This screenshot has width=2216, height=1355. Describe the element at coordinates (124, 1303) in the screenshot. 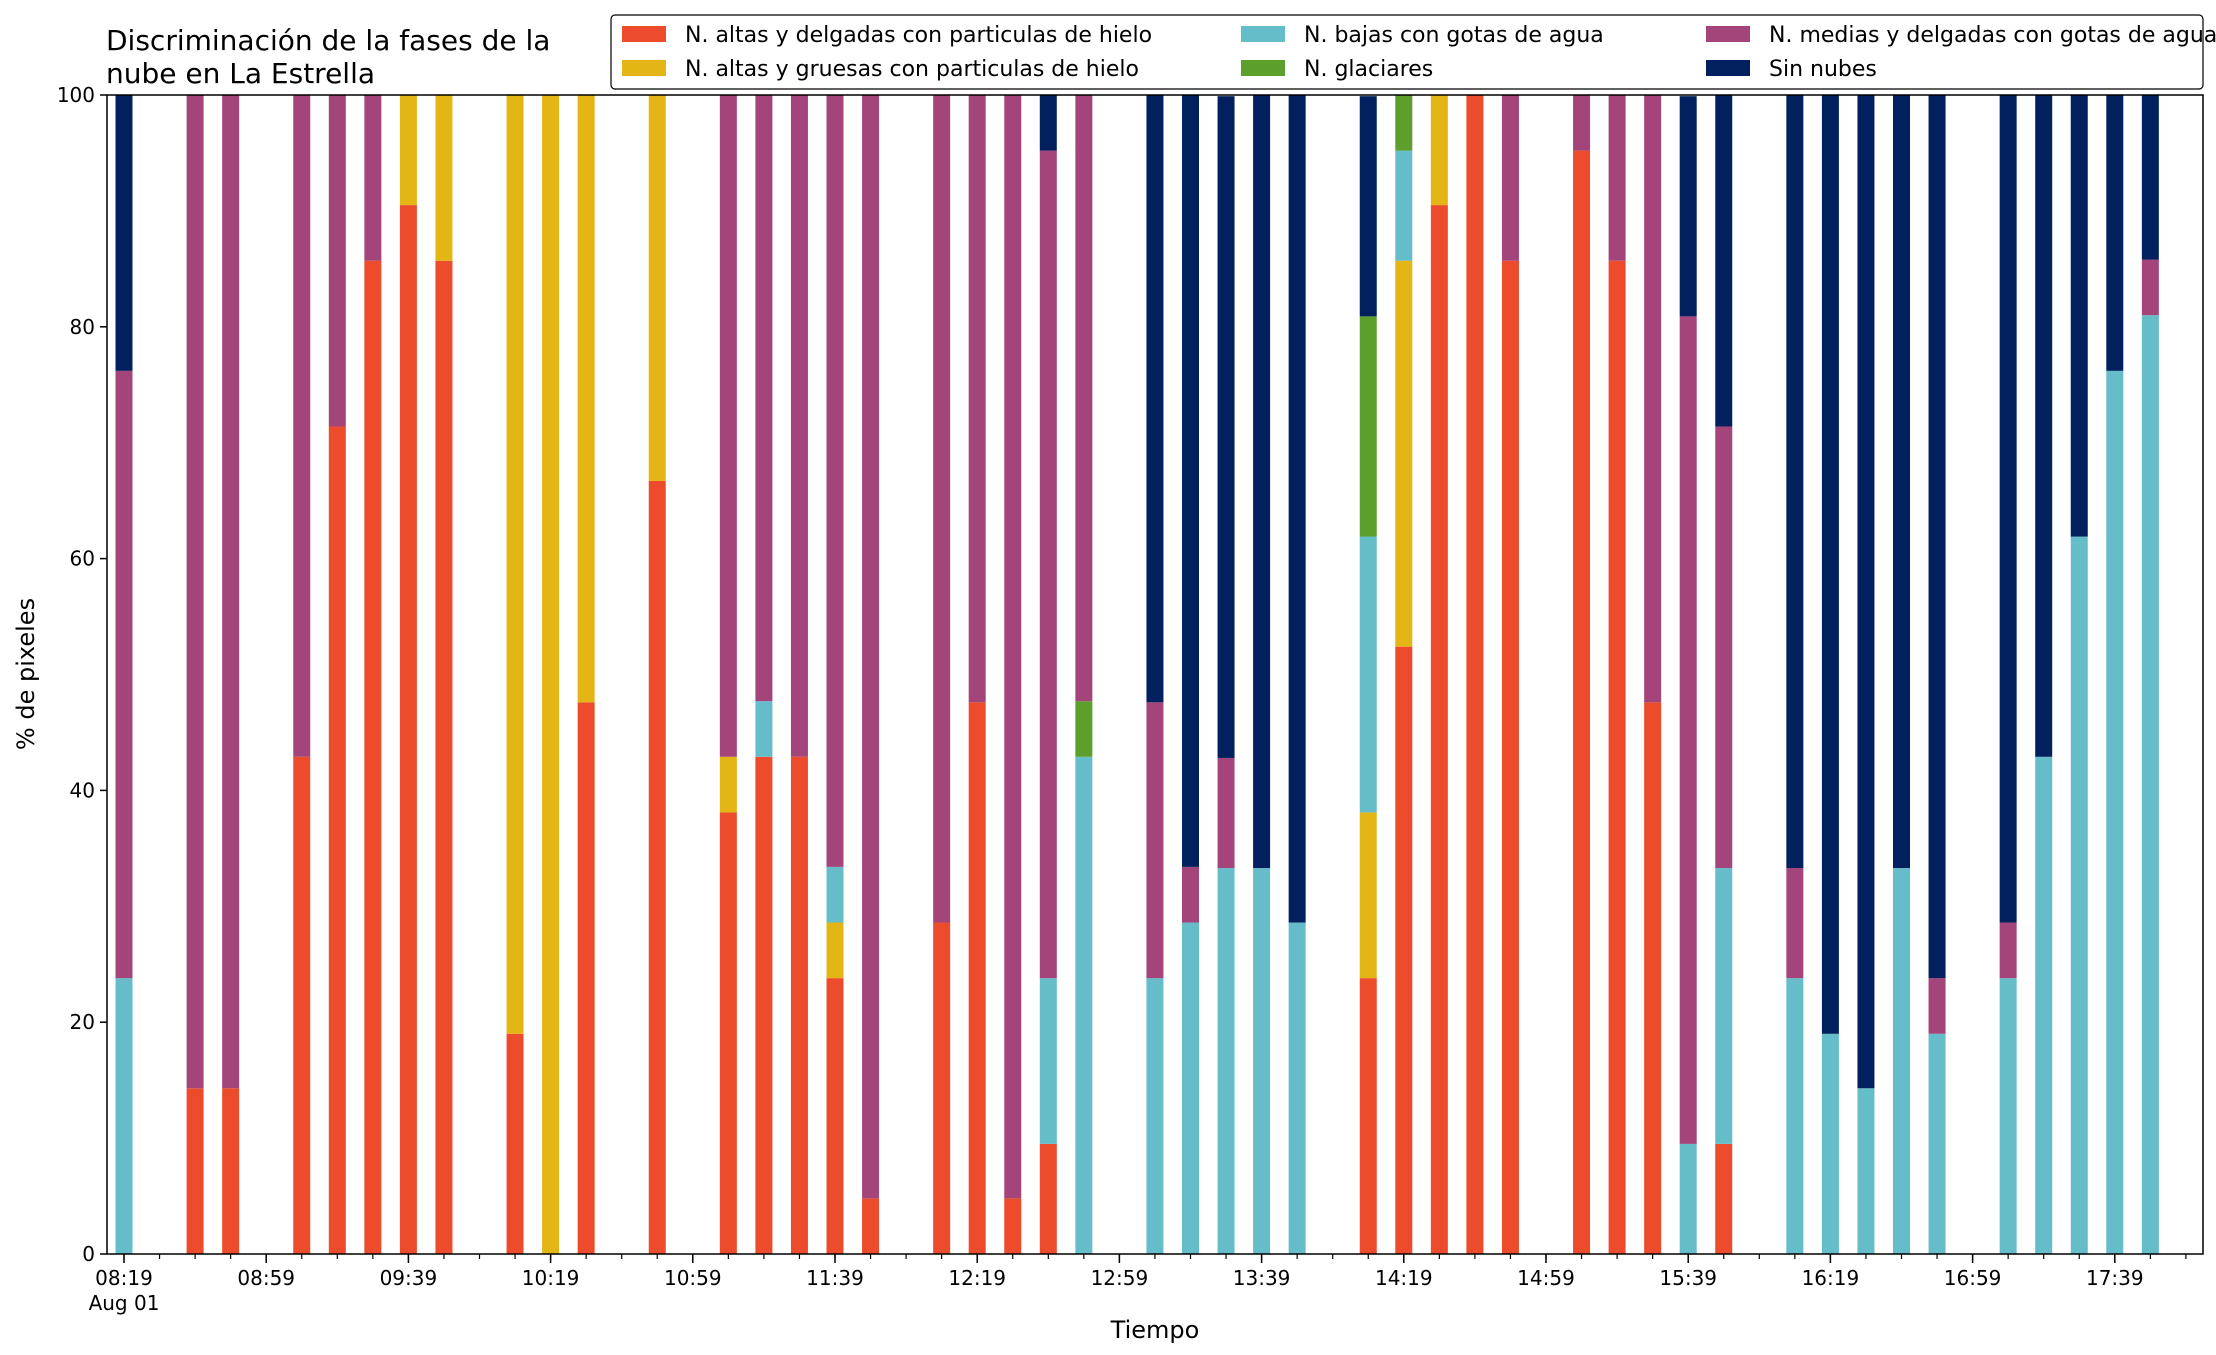

I see `x-tick-sublabel-0: Aug 01` at that location.